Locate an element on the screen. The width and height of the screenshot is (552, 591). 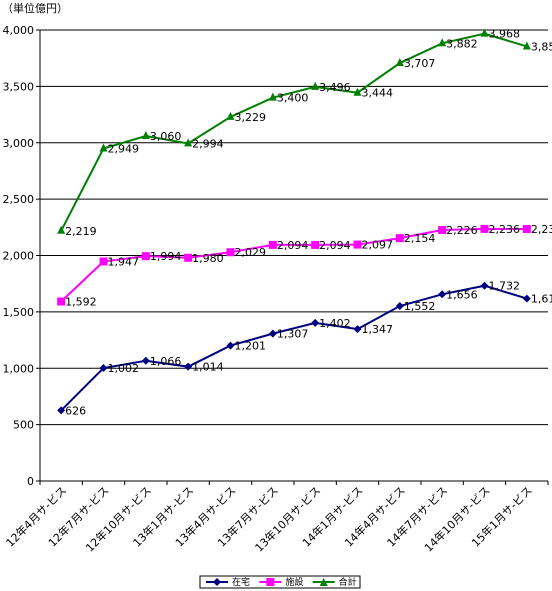
data-label: 2,949 is located at coordinates (124, 149).